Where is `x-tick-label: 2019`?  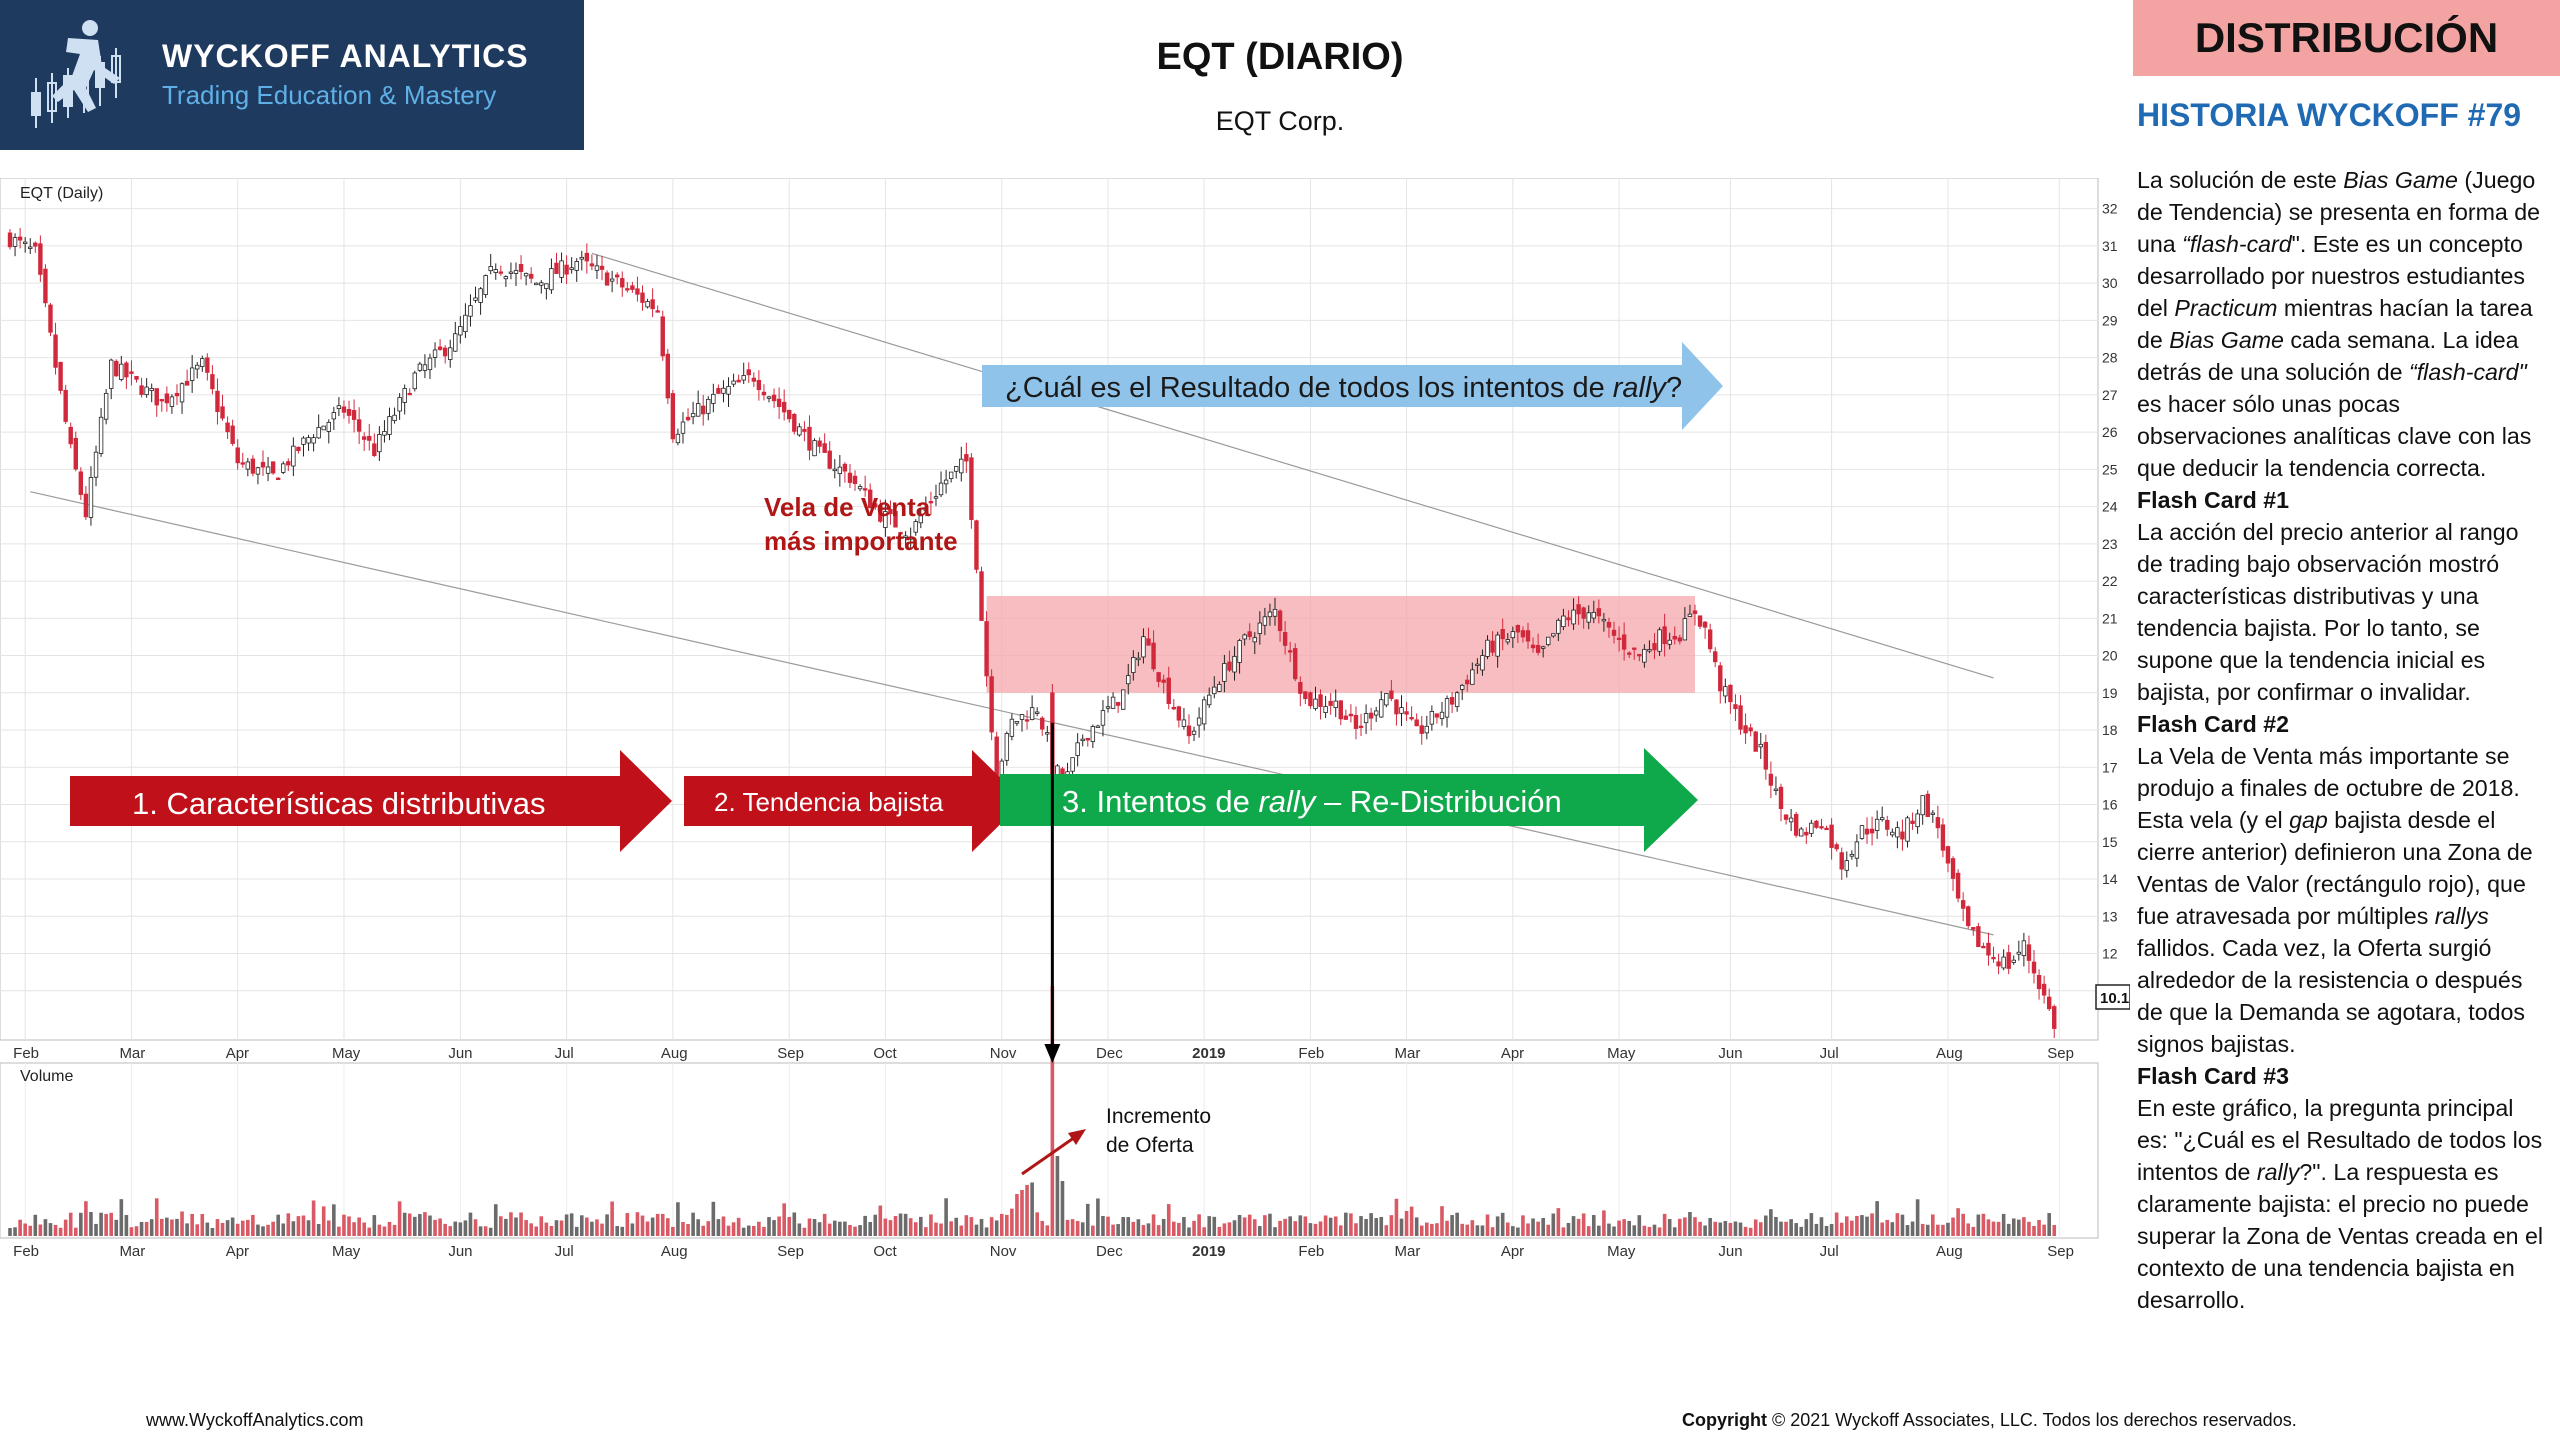 x-tick-label: 2019 is located at coordinates (1208, 1053).